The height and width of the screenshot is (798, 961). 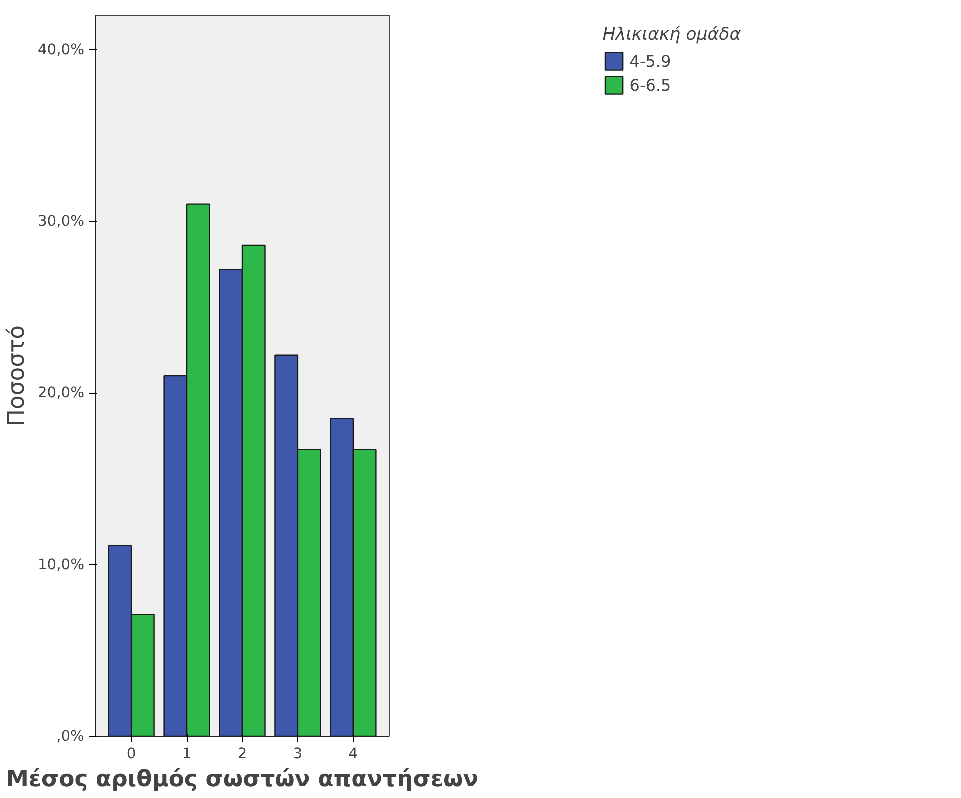 I want to click on legend-title: Ηλικιακή ομάδα, so click(x=672, y=35).